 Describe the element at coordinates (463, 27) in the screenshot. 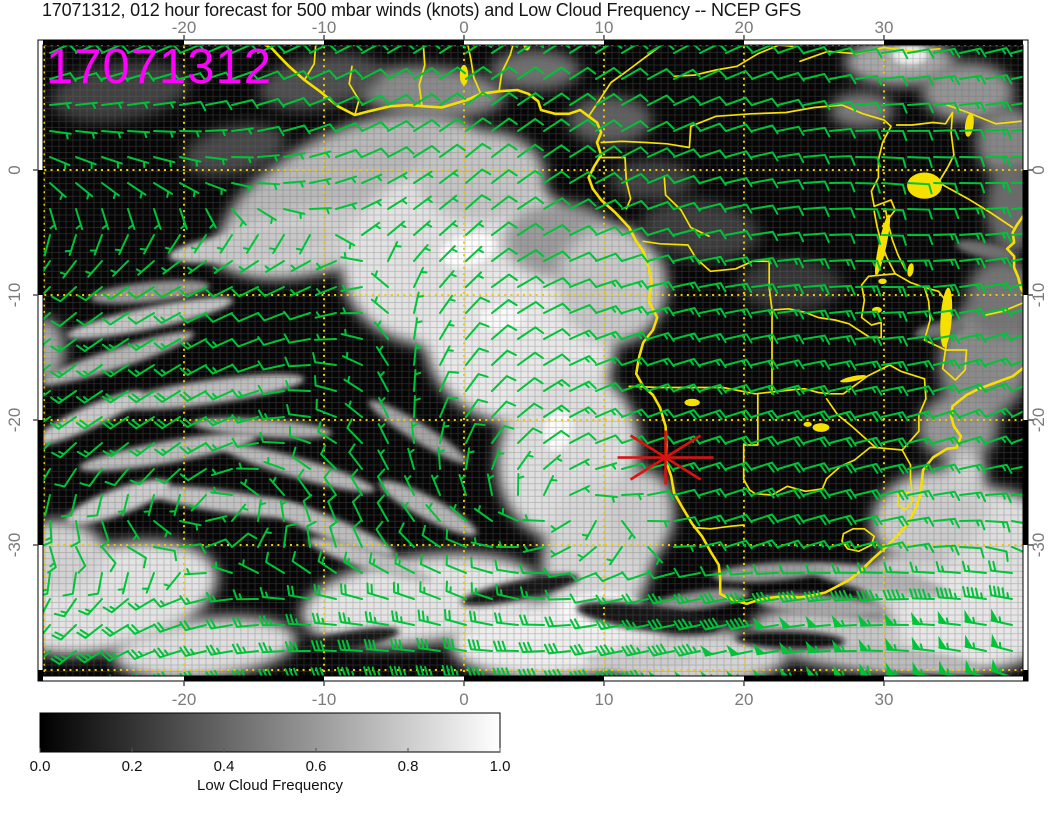

I see `lon-axis-label-top: 0` at that location.